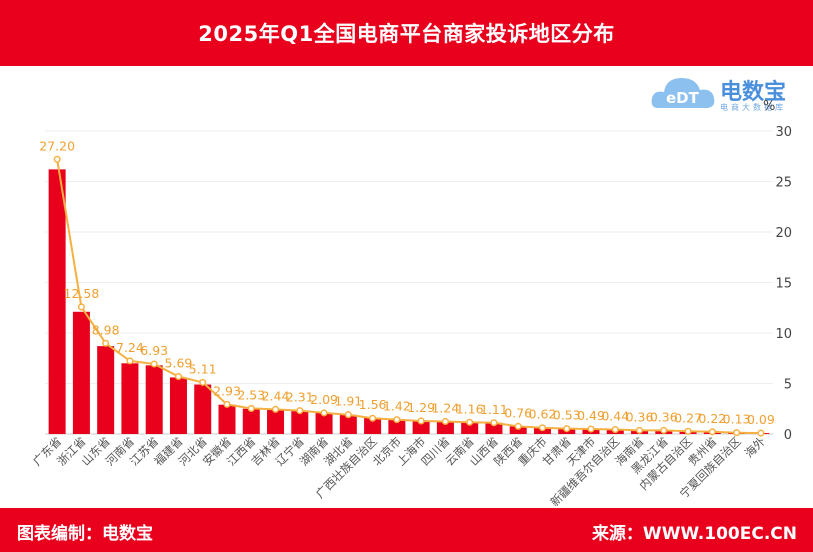 The height and width of the screenshot is (552, 813). I want to click on data-label: 5.11, so click(203, 368).